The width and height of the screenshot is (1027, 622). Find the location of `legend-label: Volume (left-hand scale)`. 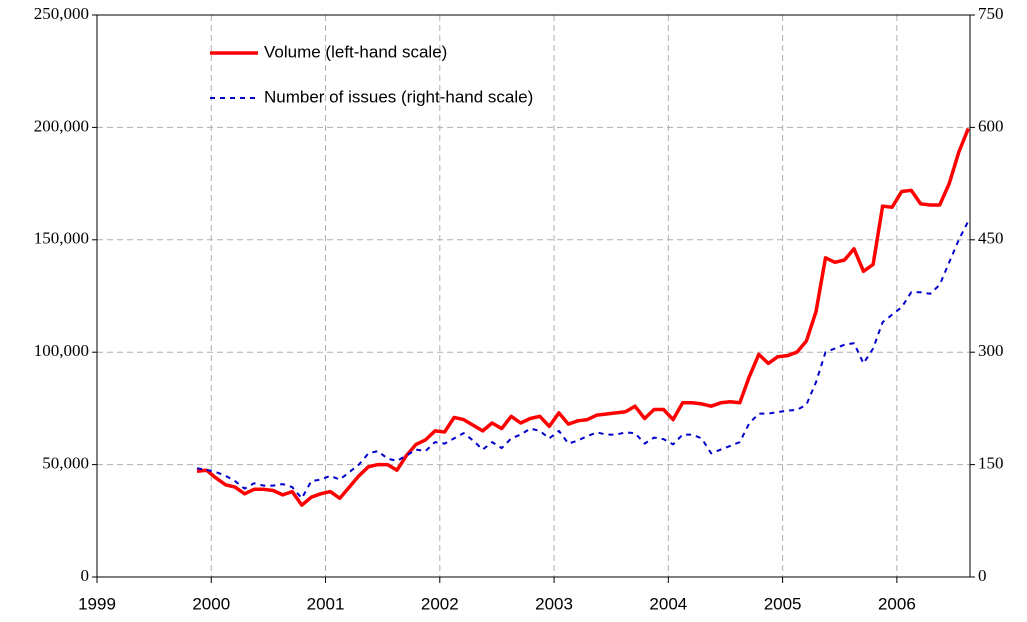

legend-label: Volume (left-hand scale) is located at coordinates (355, 51).